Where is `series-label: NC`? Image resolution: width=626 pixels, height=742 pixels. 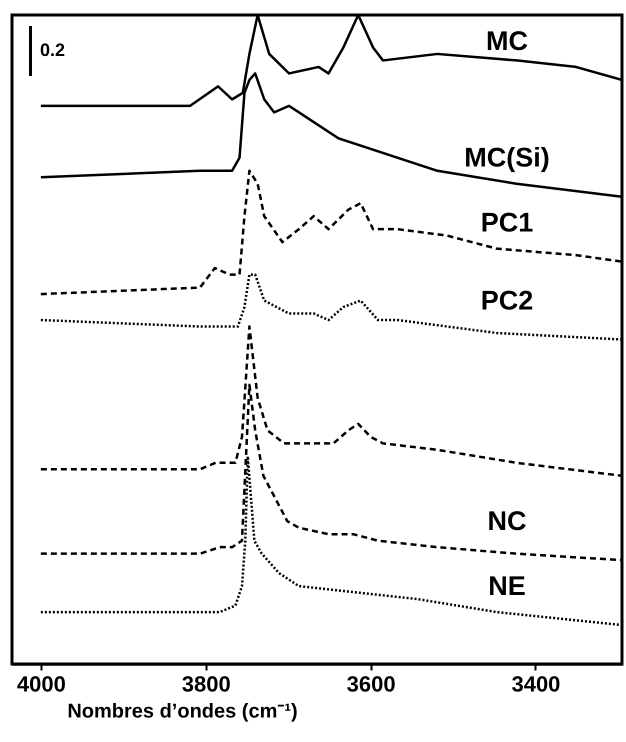
series-label: NC is located at coordinates (507, 521).